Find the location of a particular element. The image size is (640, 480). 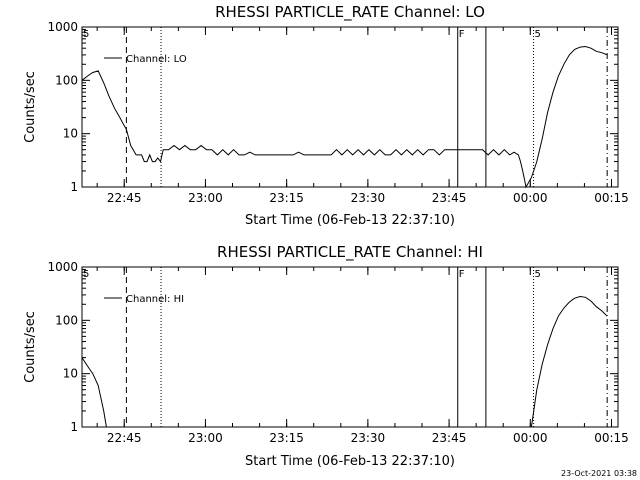

lo-x-tick-label: 00:15 is located at coordinates (611, 198).